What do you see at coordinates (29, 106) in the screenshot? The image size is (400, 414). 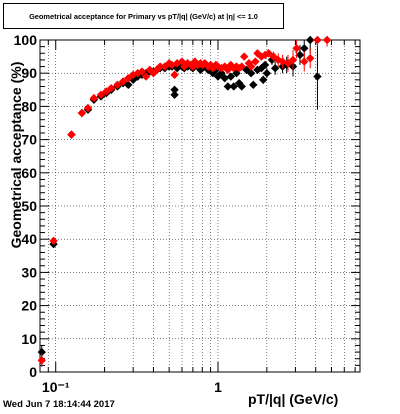 I see `y-tick-label: 80` at bounding box center [29, 106].